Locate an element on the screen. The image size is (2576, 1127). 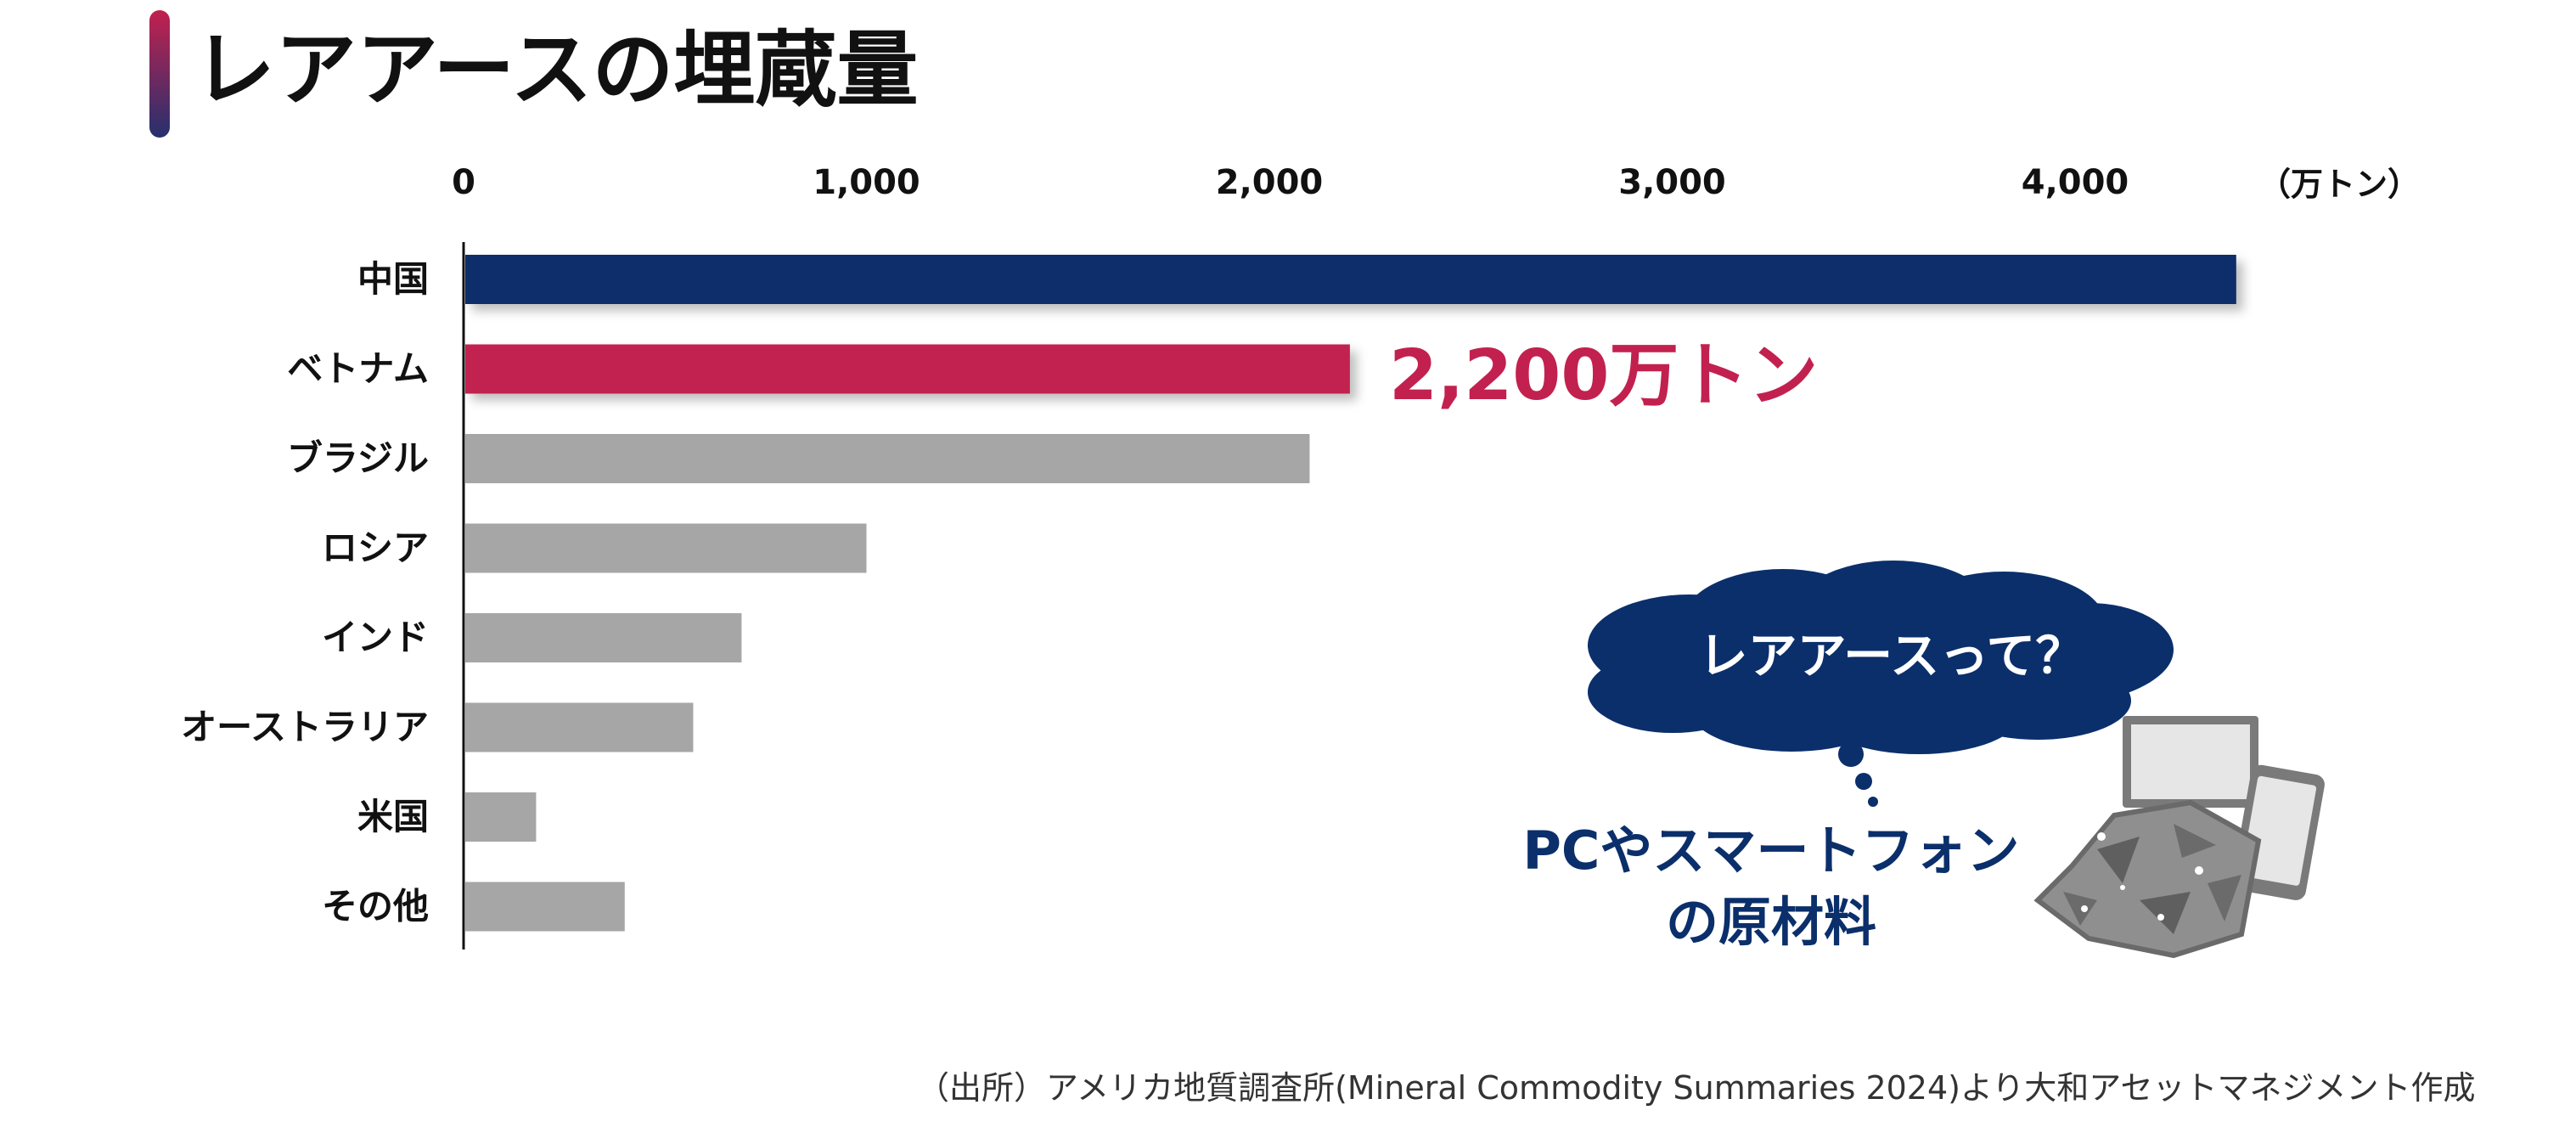
title-accent-bar is located at coordinates (159, 74).